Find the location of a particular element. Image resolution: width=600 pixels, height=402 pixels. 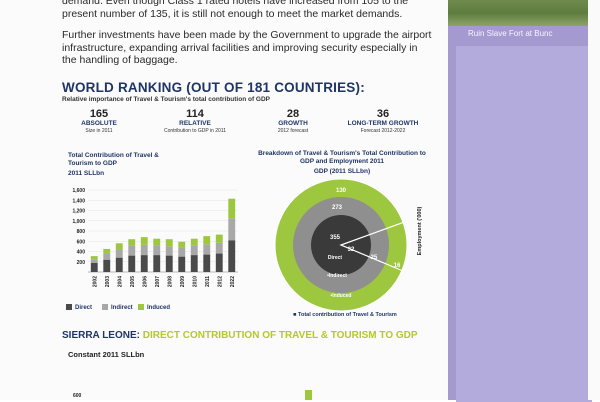

x-tick-label: 2010 is located at coordinates (195, 281).